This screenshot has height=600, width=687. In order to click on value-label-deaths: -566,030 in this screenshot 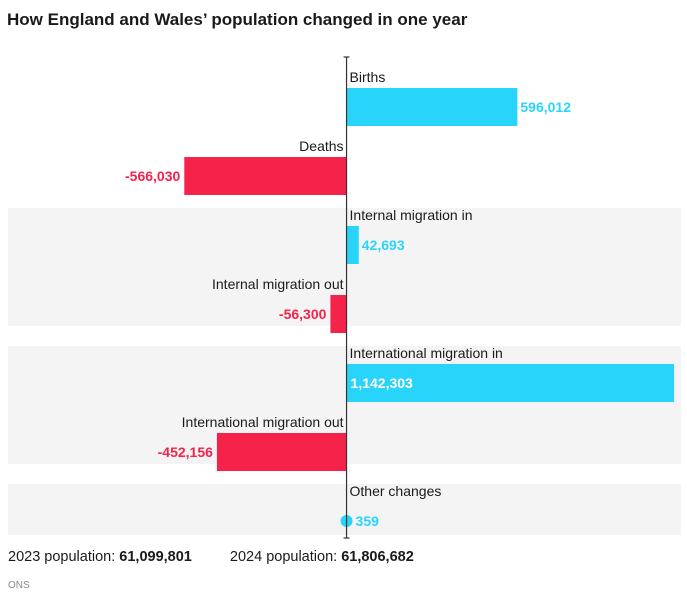, I will do `click(152, 176)`.